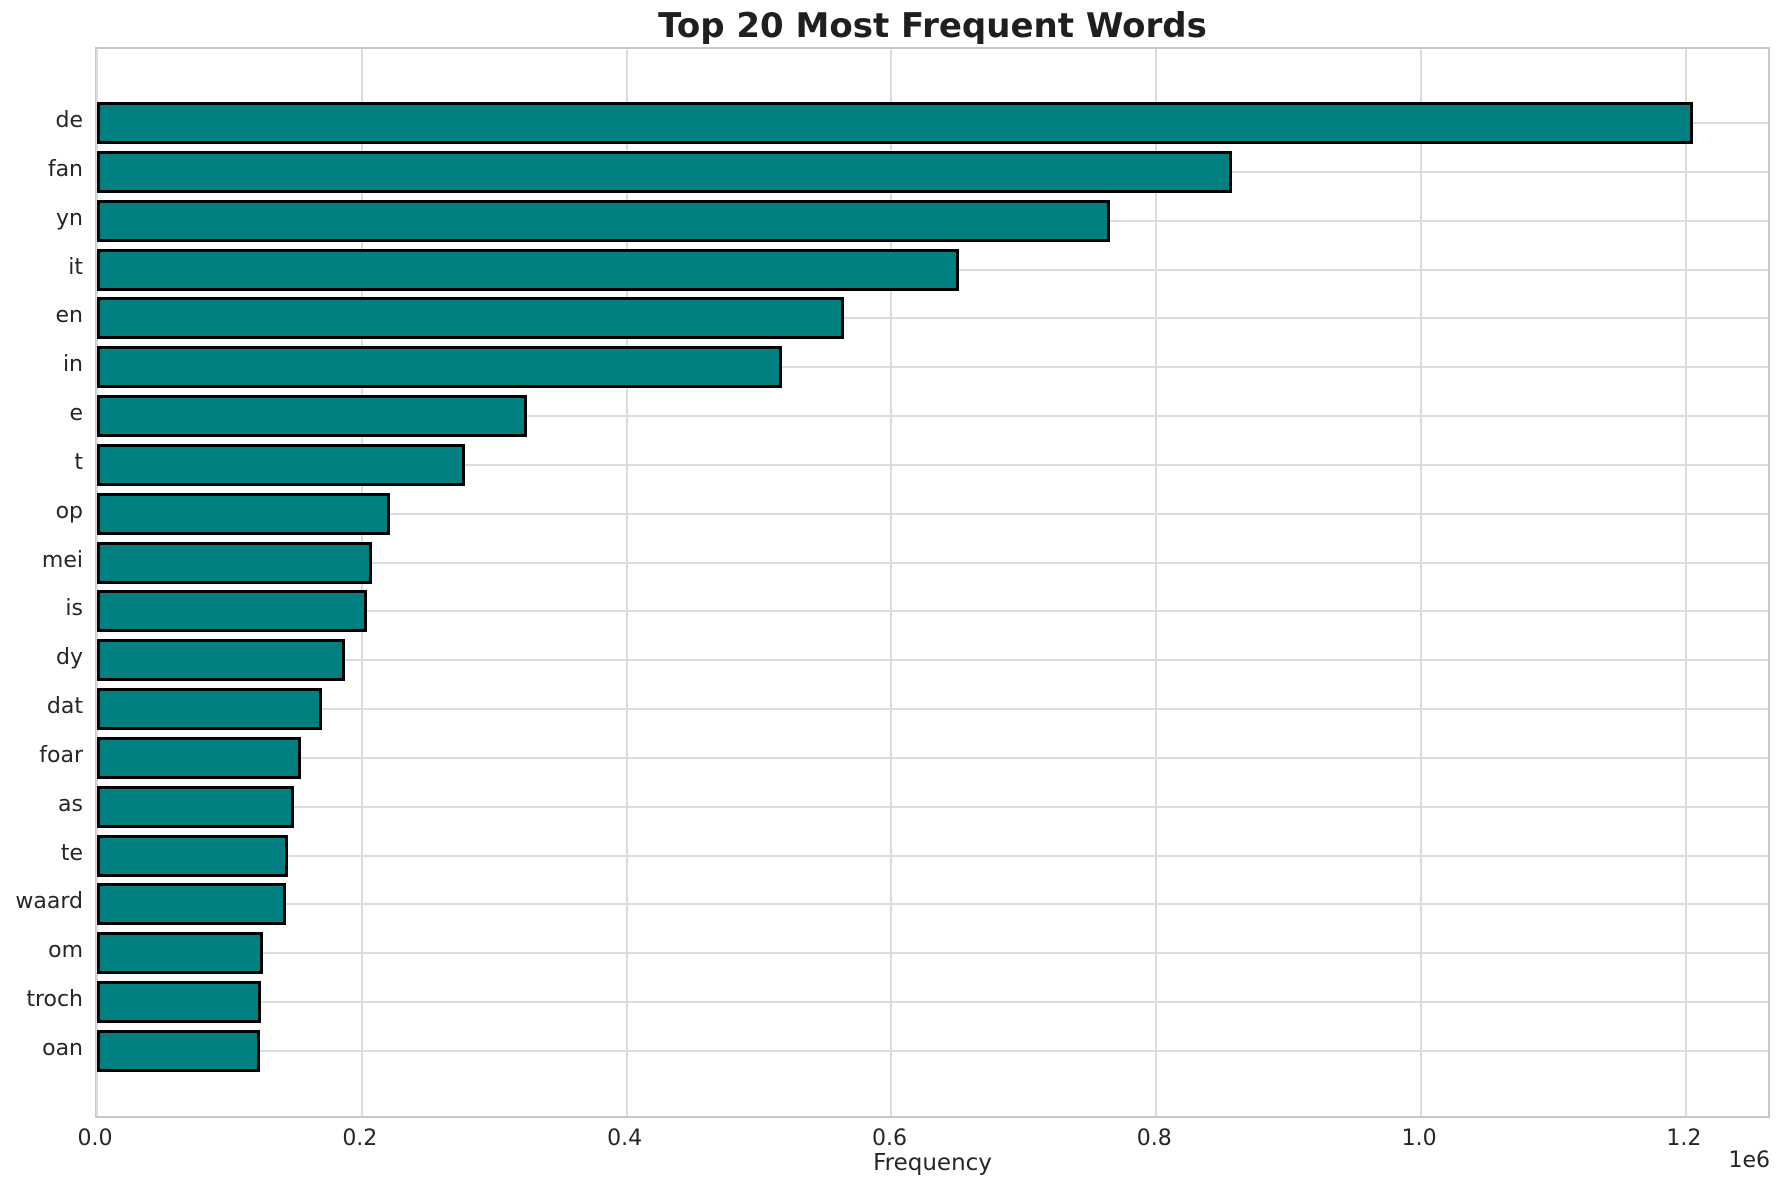  What do you see at coordinates (71, 853) in the screenshot?
I see `y-tick-label: te` at bounding box center [71, 853].